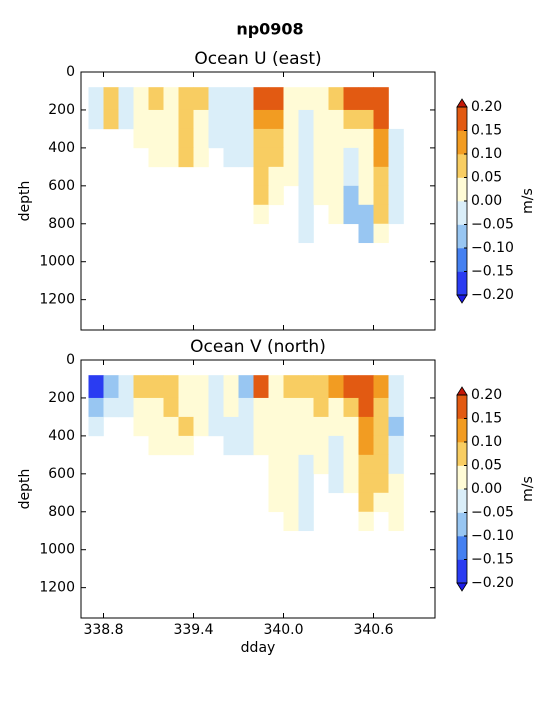 The height and width of the screenshot is (724, 540). What do you see at coordinates (61, 224) in the screenshot?
I see `y-tick-label: 800` at bounding box center [61, 224].